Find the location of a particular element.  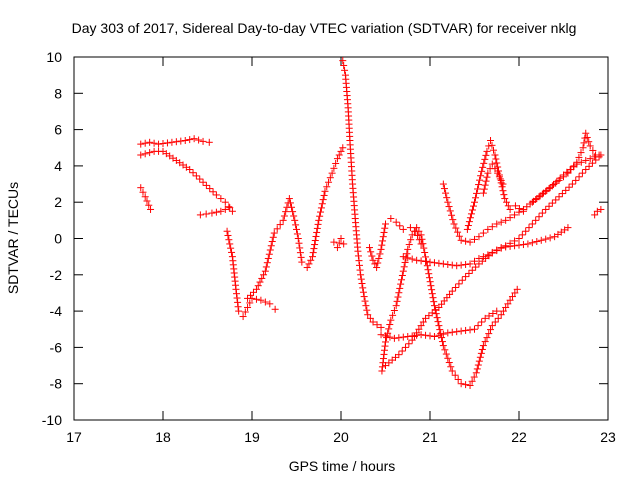

x-tick-label: 23 is located at coordinates (608, 437).